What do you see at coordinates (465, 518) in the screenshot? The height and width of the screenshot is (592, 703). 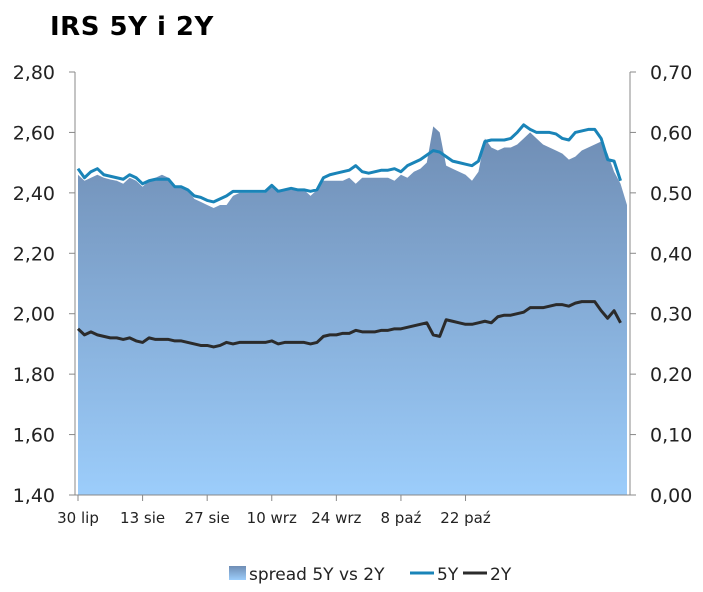 I see `x-tick-label: 22 paź` at bounding box center [465, 518].